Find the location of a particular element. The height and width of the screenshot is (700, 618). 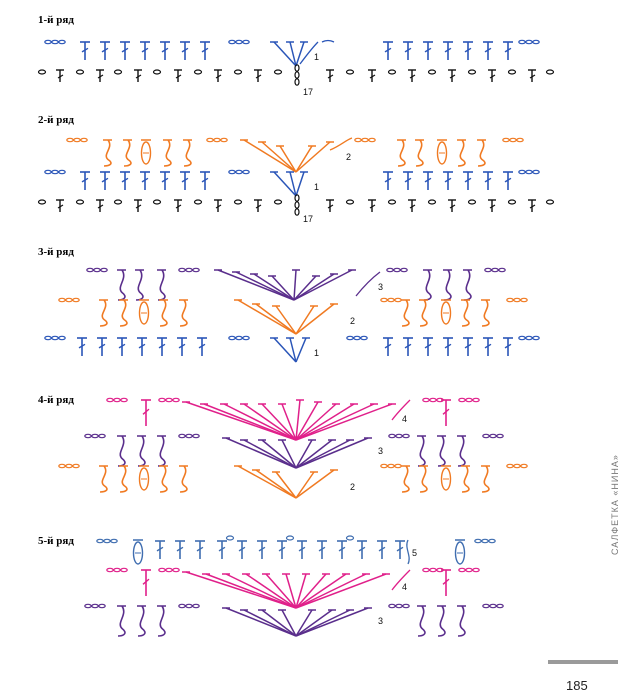

row-number-label: 4 is located at coordinates (404, 419).